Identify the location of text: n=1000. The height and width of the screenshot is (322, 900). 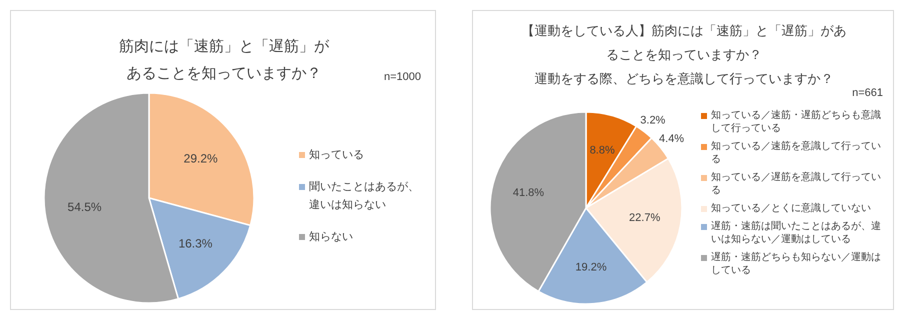
(402, 77).